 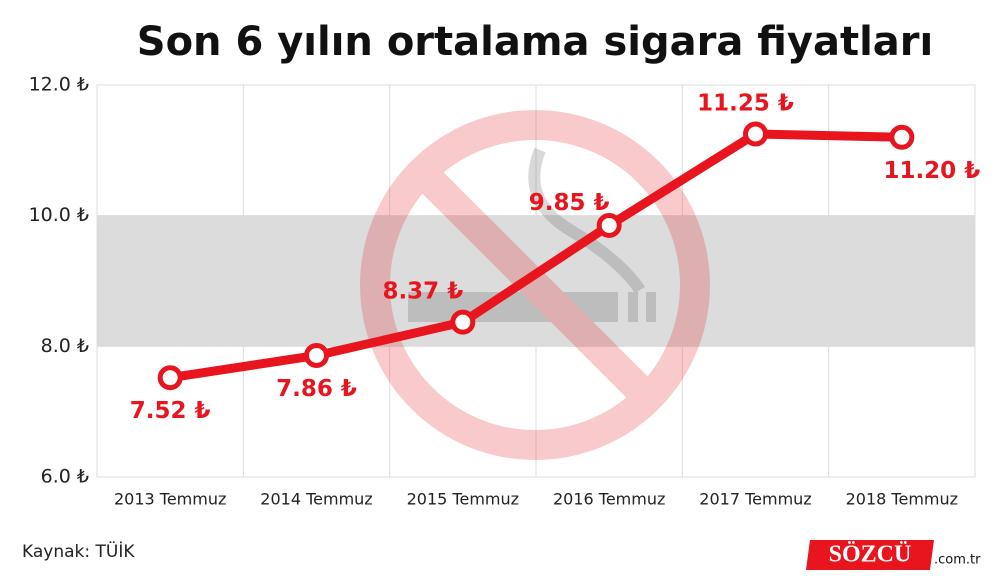 What do you see at coordinates (78, 551) in the screenshot?
I see `source: Kaynak: TÜİK` at bounding box center [78, 551].